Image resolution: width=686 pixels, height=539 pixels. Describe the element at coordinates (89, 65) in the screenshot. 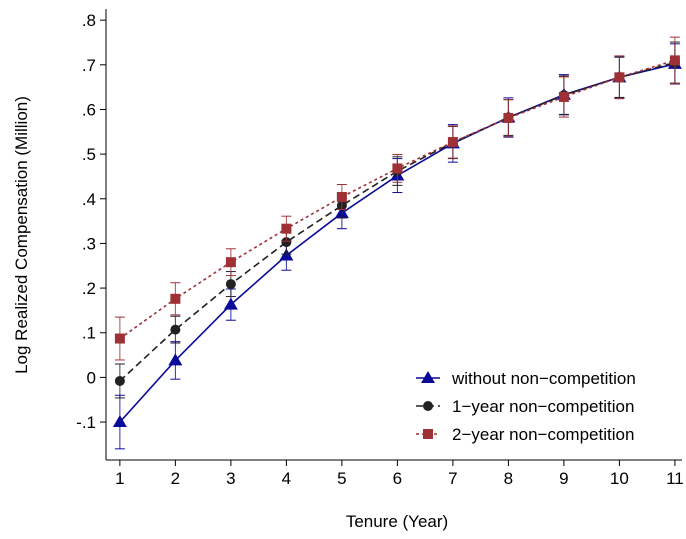

I see `y-tick-label: .7` at that location.